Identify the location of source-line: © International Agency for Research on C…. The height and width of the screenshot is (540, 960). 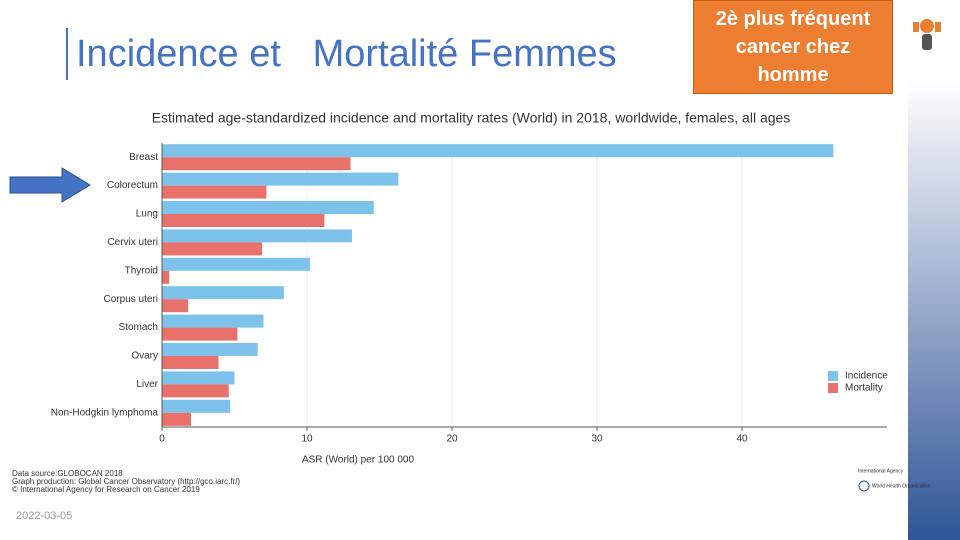
(106, 489).